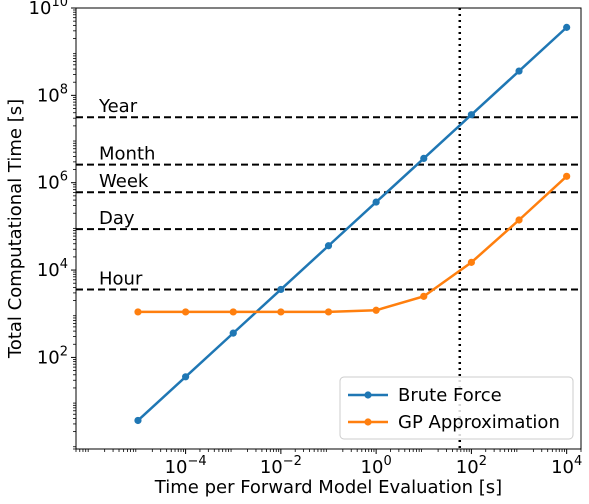 The width and height of the screenshot is (589, 504). Describe the element at coordinates (483, 461) in the screenshot. I see `x-tick-exp-3: 2` at that location.